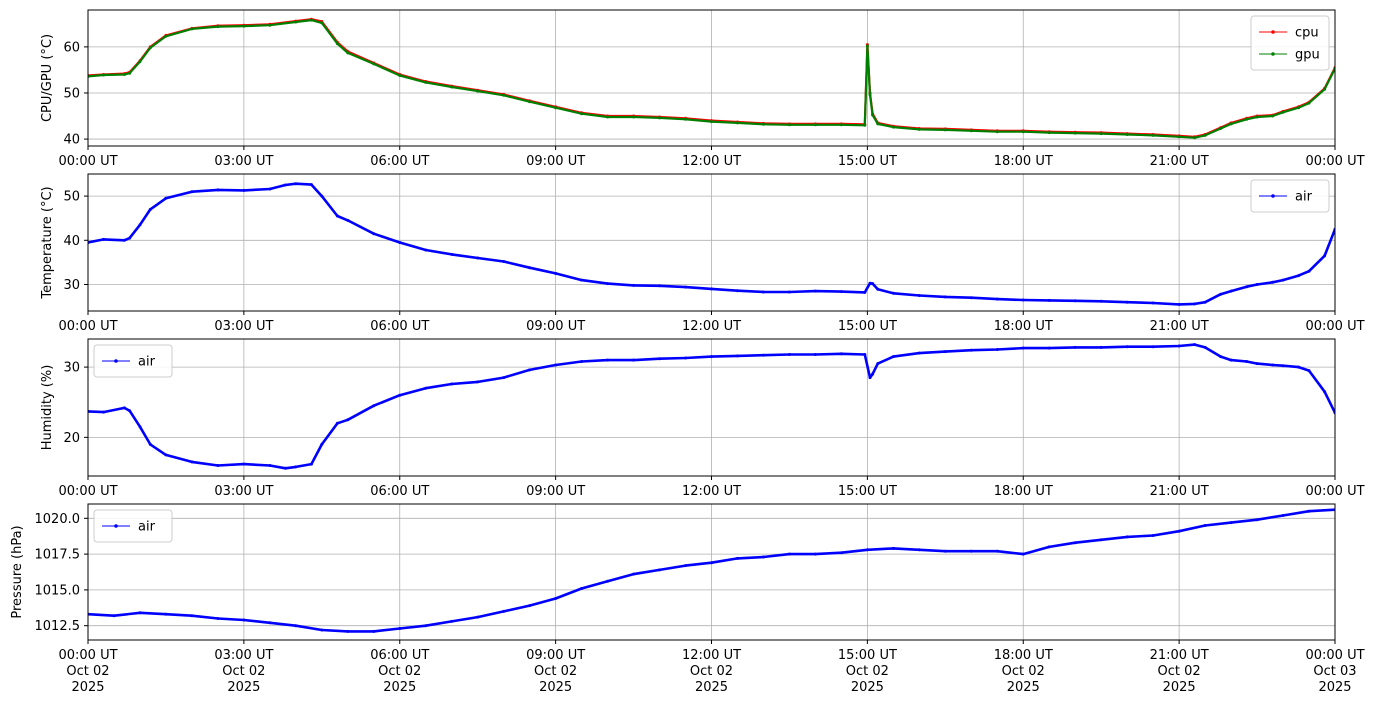 The image size is (1377, 707). Describe the element at coordinates (71, 47) in the screenshot. I see `y-tick-label: 60` at that location.